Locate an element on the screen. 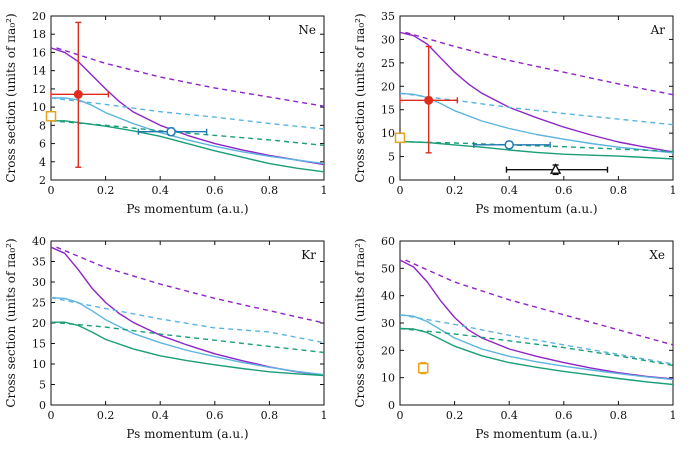  y-tick-label: 8 is located at coordinates (42, 125).